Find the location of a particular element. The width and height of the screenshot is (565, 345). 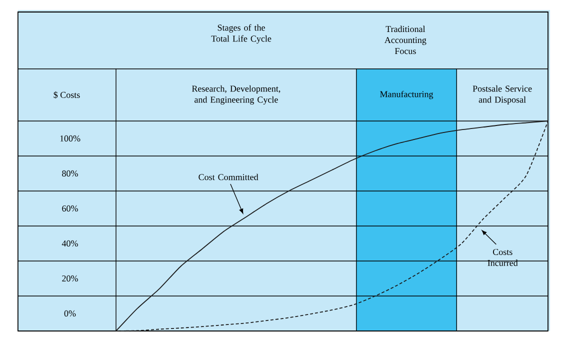

y-tick-label: 0% is located at coordinates (70, 313).